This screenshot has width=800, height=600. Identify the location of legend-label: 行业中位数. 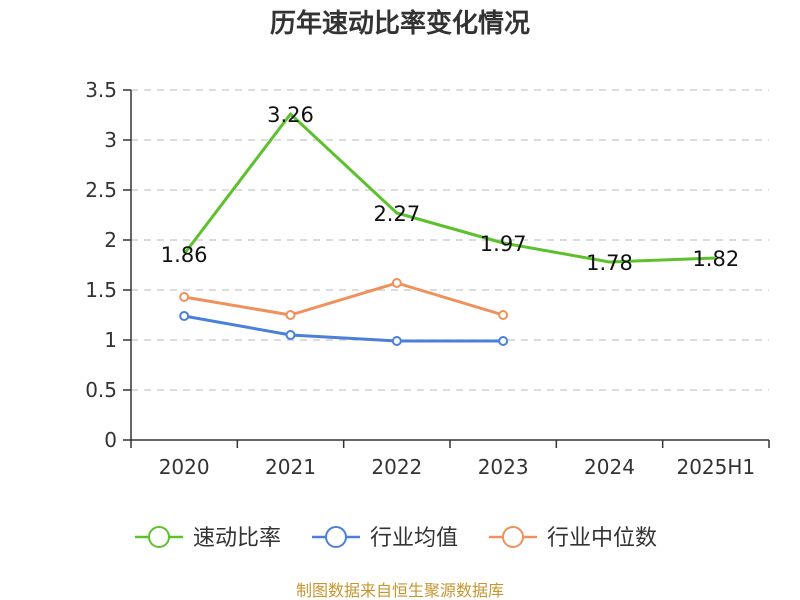
(602, 538).